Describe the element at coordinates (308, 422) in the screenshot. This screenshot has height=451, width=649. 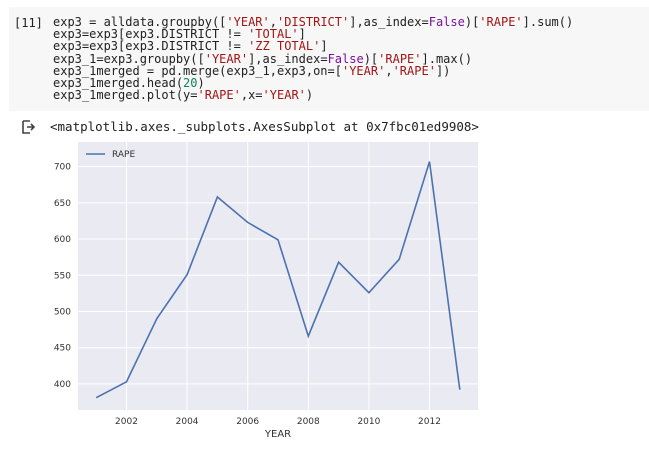
I see `x-tick-label: 2008` at that location.